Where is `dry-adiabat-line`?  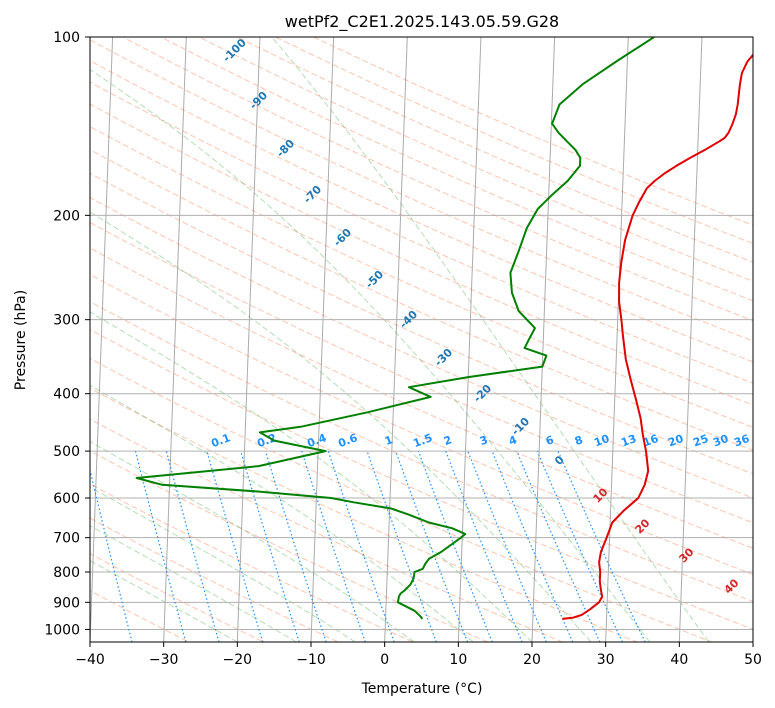
dry-adiabat-line is located at coordinates (289, 546).